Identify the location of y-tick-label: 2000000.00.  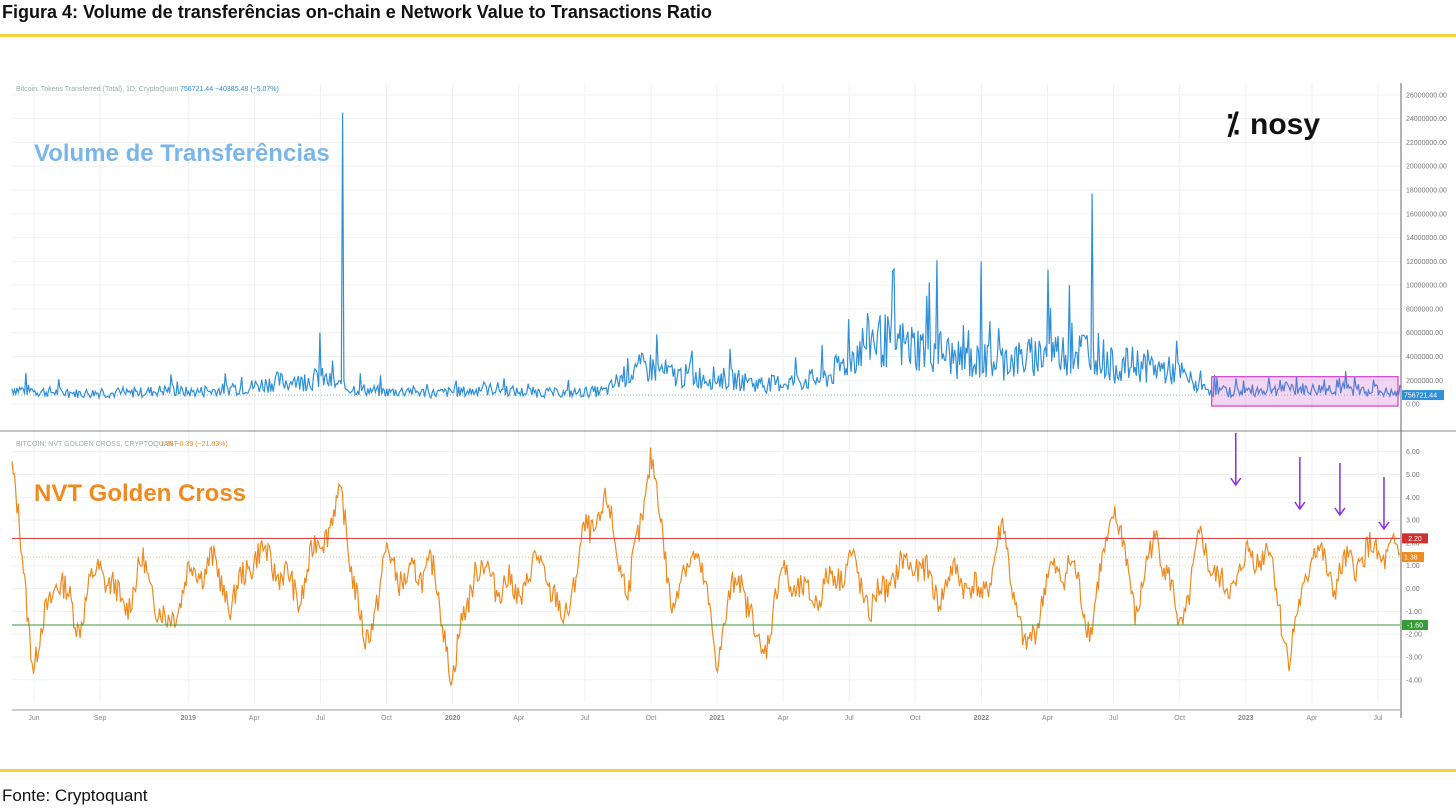
(1424, 381).